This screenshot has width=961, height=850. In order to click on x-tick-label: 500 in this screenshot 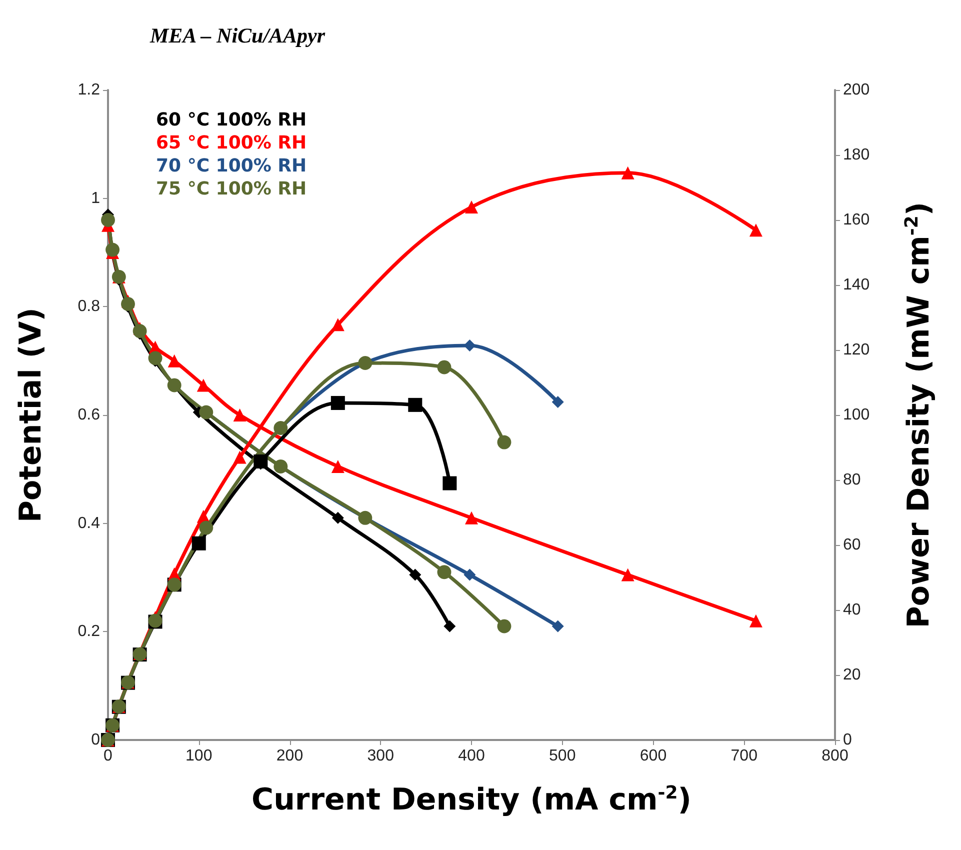, I will do `click(562, 756)`.